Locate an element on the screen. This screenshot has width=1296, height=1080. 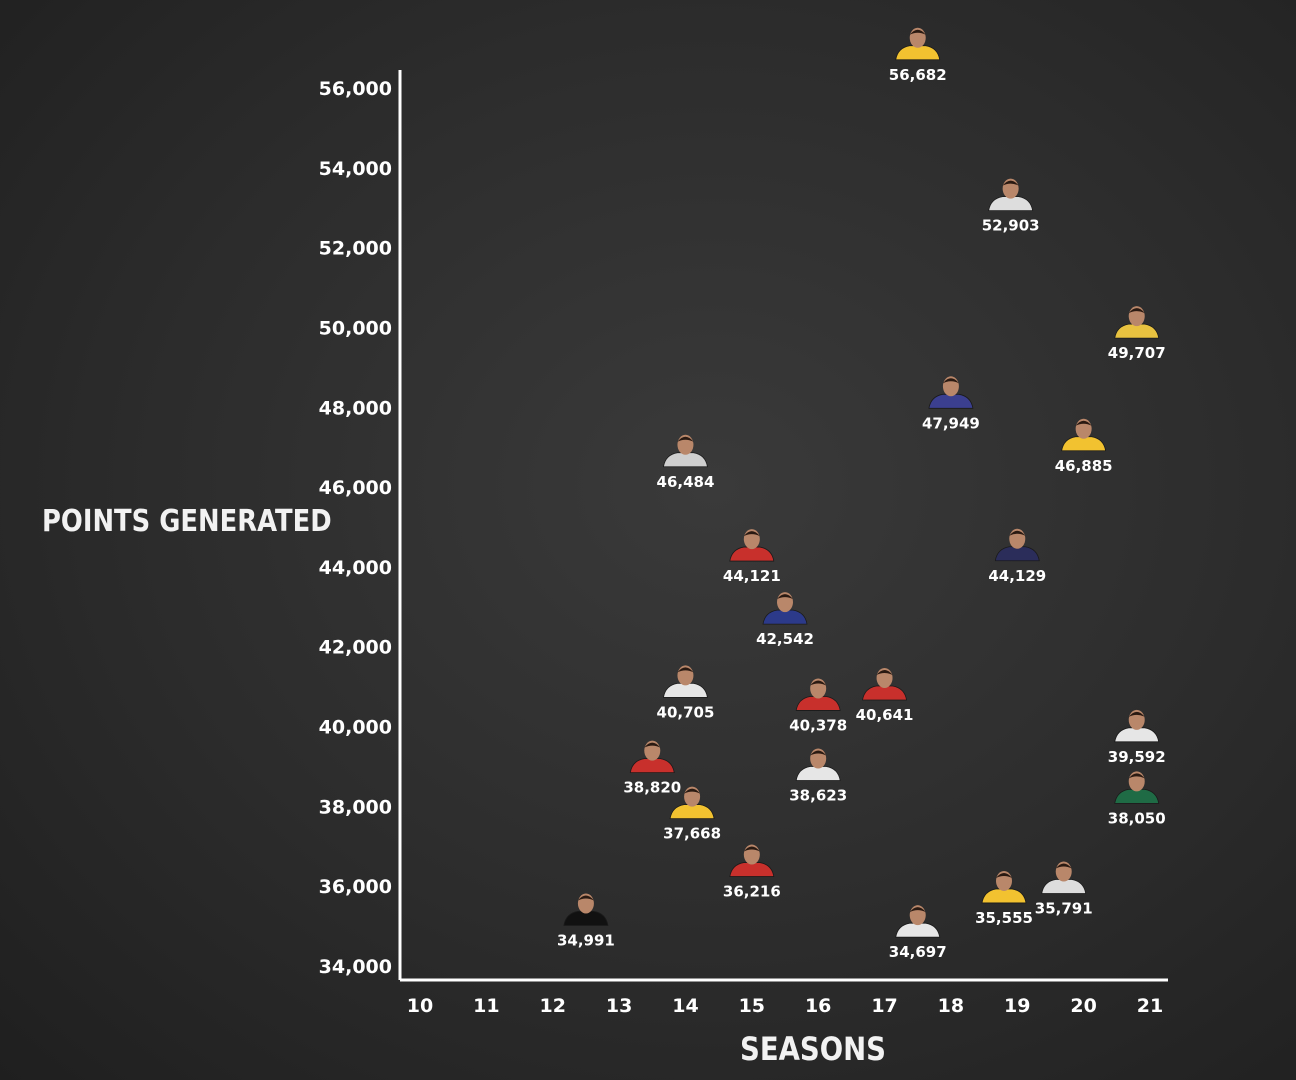
data-point: 56,682 is located at coordinates (918, 55).